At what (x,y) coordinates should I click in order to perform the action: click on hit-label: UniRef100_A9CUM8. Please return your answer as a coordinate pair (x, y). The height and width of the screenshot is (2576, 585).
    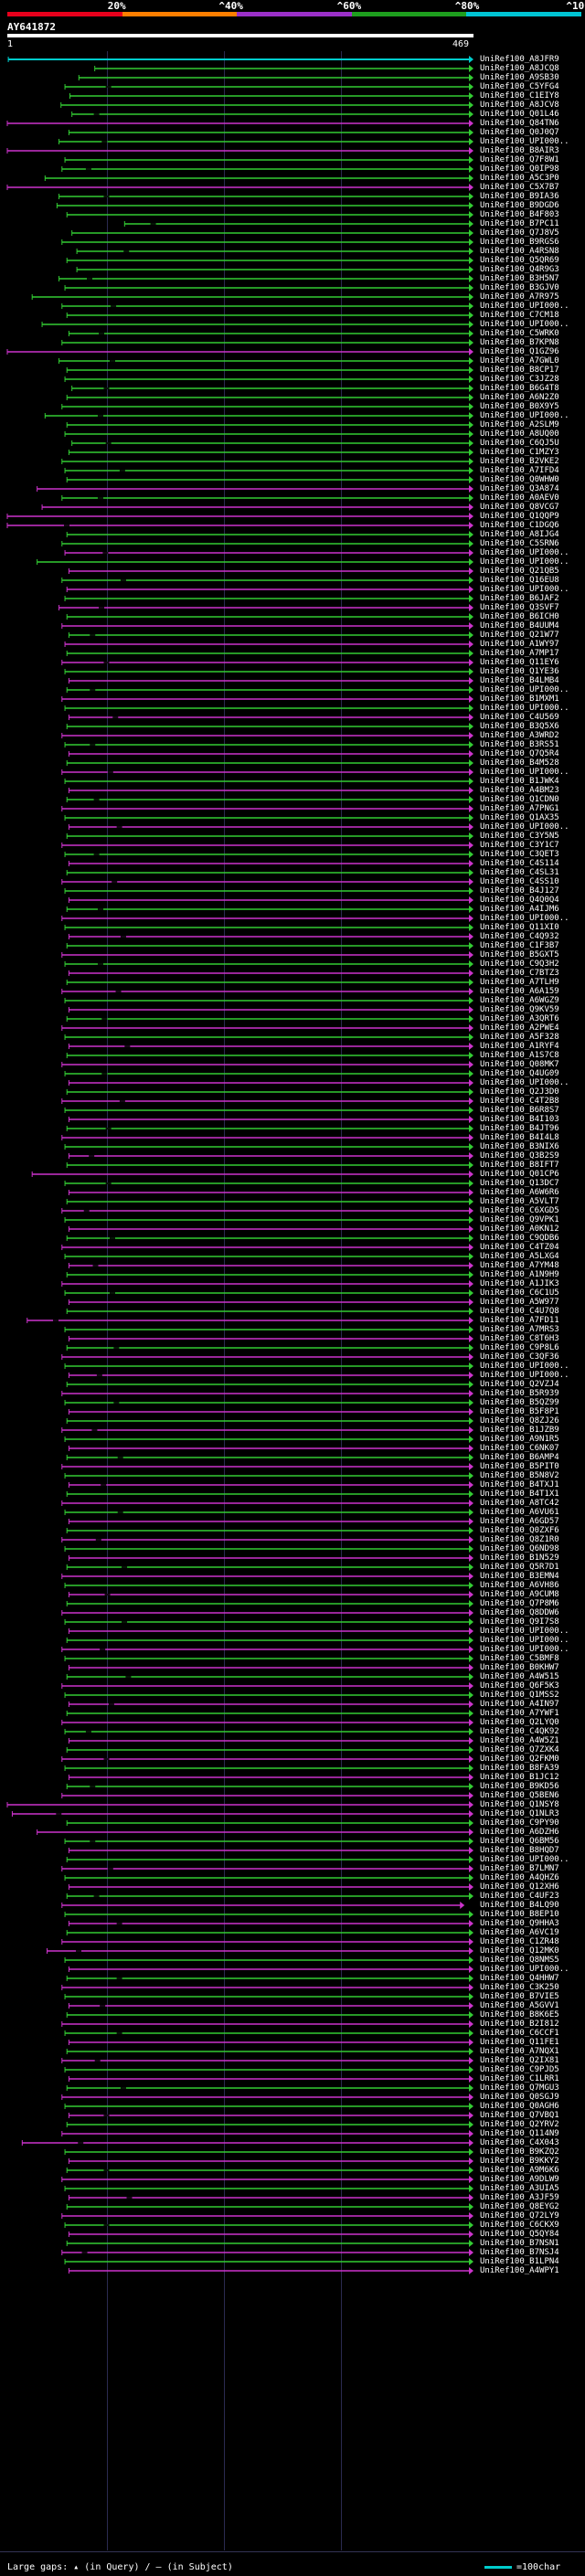
    Looking at the image, I should click on (519, 1594).